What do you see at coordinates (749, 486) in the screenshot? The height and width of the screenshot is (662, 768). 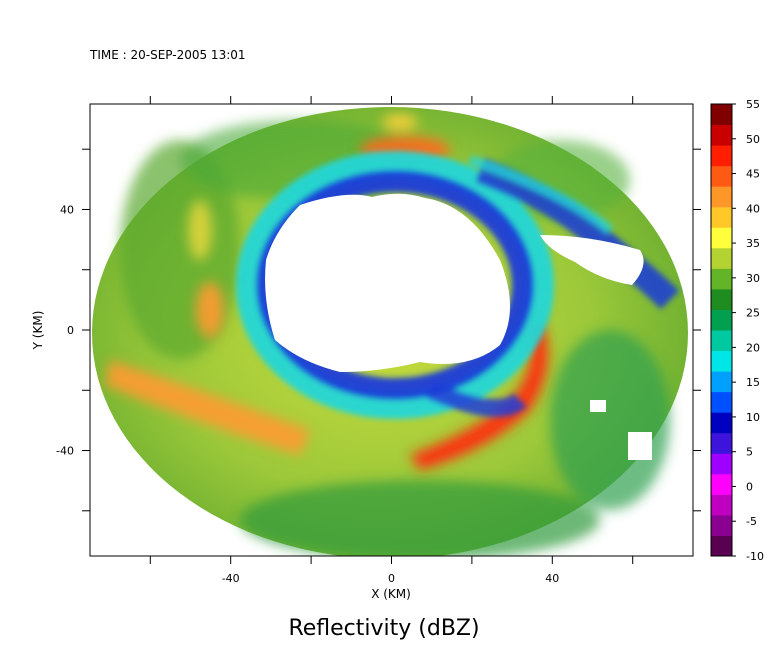 I see `colorbar-tick-label: 0` at bounding box center [749, 486].